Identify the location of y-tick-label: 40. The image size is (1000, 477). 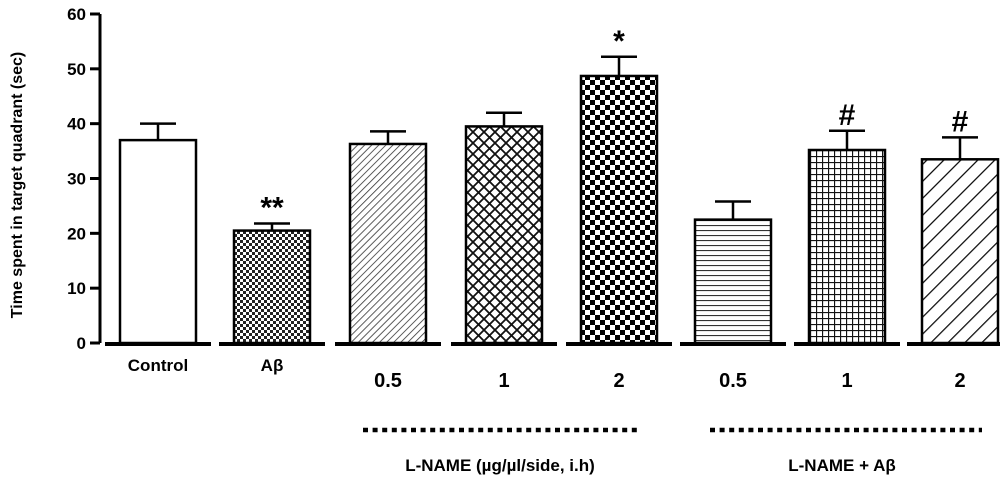
(76, 124).